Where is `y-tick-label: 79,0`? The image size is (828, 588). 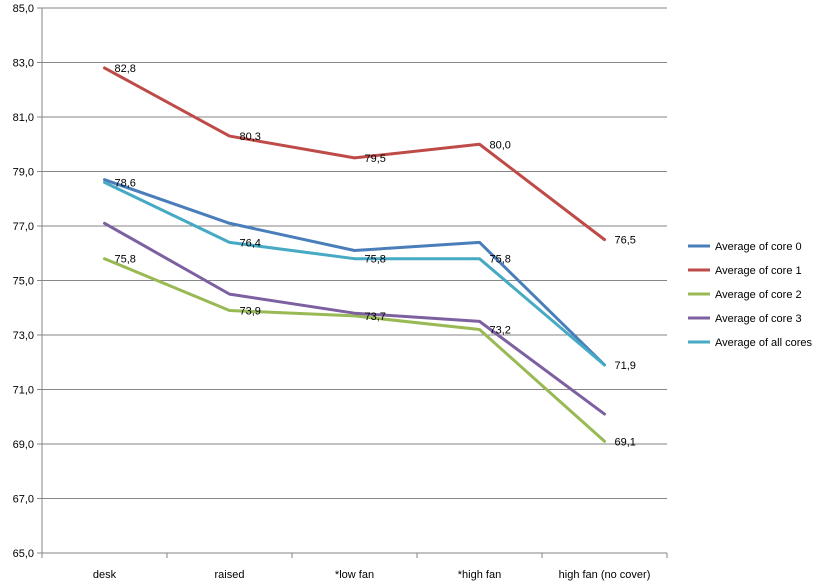
y-tick-label: 79,0 is located at coordinates (23, 173).